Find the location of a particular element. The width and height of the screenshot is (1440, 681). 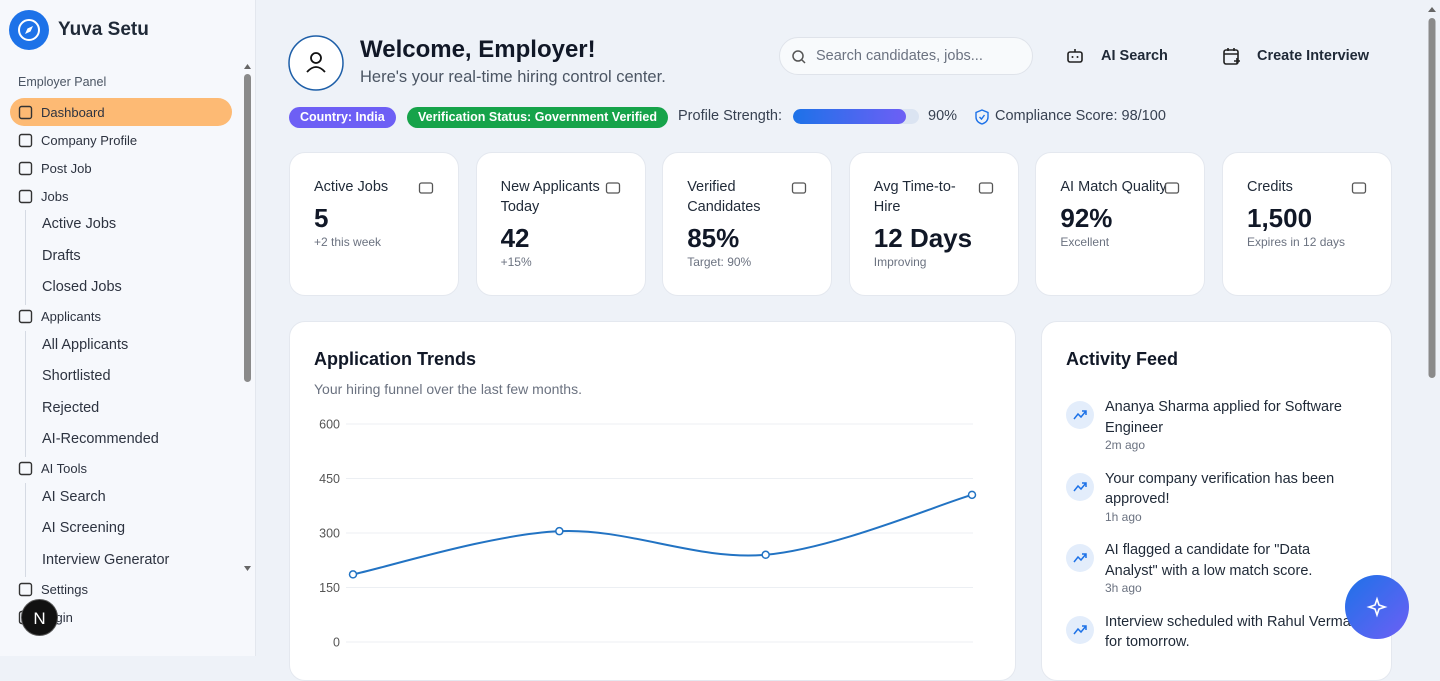

stat-note: Improving is located at coordinates (900, 262).